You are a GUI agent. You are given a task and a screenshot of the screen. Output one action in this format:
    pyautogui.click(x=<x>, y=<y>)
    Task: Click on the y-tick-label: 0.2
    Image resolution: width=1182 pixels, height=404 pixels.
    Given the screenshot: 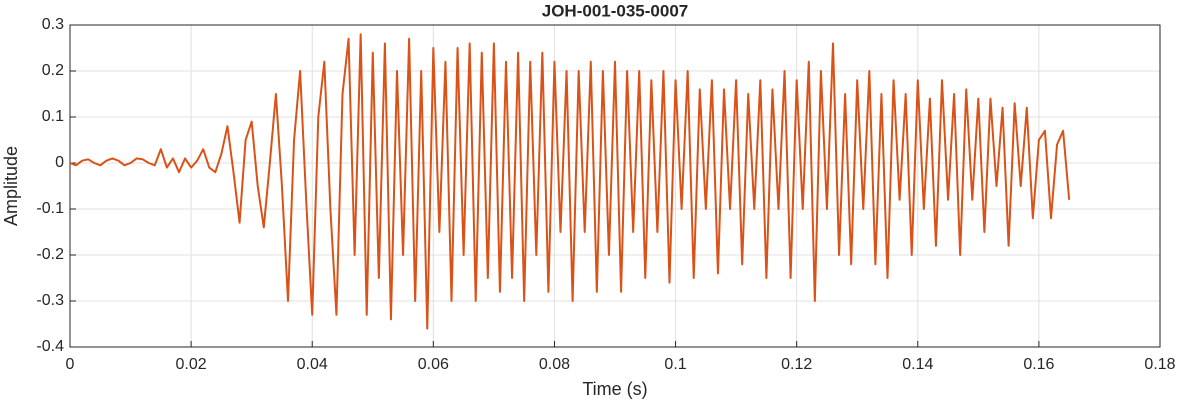 What is the action you would take?
    pyautogui.click(x=53, y=70)
    